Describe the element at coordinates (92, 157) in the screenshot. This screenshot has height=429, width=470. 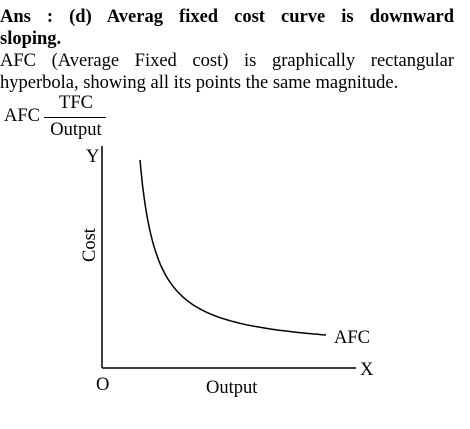
I see `y-axis-letter: Y` at that location.